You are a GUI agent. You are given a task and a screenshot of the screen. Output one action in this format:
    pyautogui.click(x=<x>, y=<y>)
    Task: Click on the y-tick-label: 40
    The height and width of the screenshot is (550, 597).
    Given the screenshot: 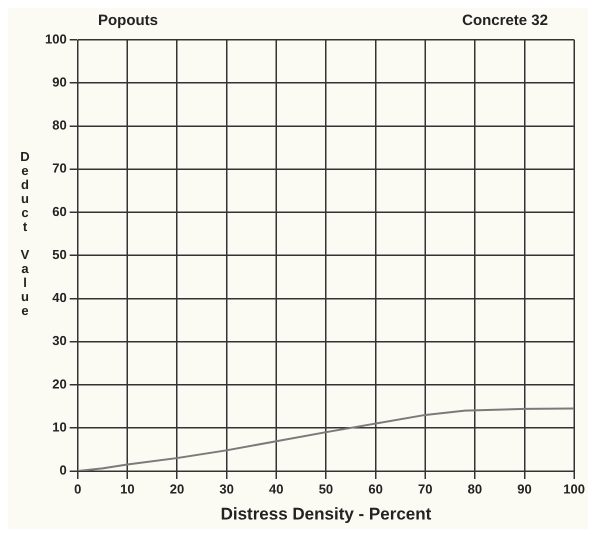 What is the action you would take?
    pyautogui.click(x=59, y=298)
    